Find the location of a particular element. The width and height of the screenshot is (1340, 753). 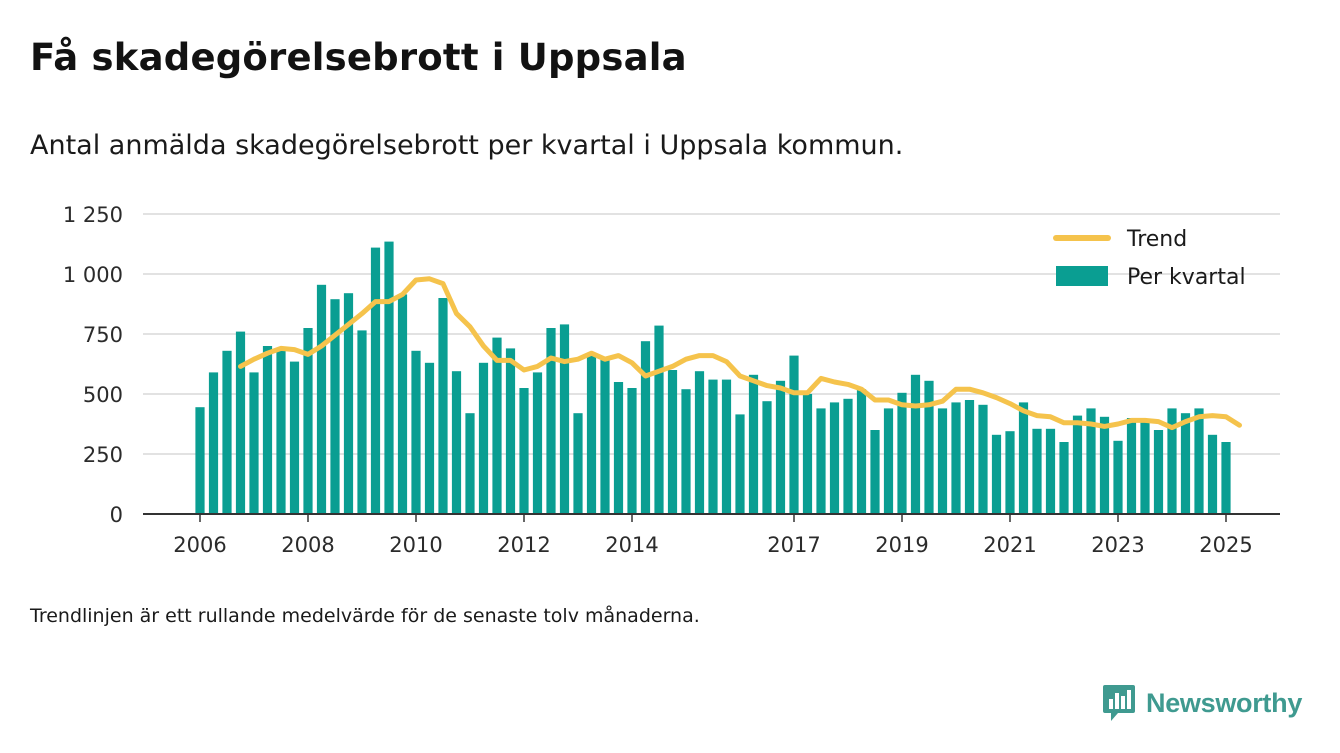

y-tick-label: 1 250 is located at coordinates (93, 215).